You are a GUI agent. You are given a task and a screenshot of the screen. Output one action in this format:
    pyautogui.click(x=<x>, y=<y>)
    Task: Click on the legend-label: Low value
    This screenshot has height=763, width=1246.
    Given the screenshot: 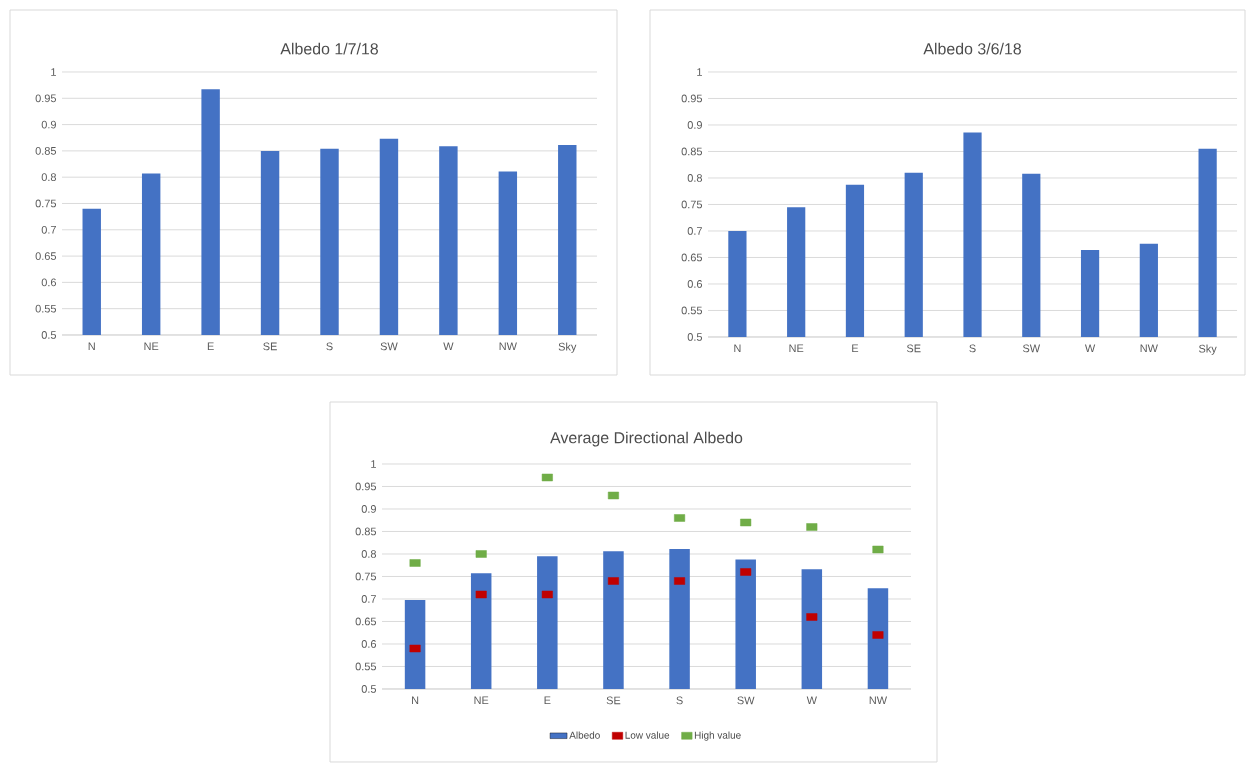 What is the action you would take?
    pyautogui.click(x=647, y=735)
    